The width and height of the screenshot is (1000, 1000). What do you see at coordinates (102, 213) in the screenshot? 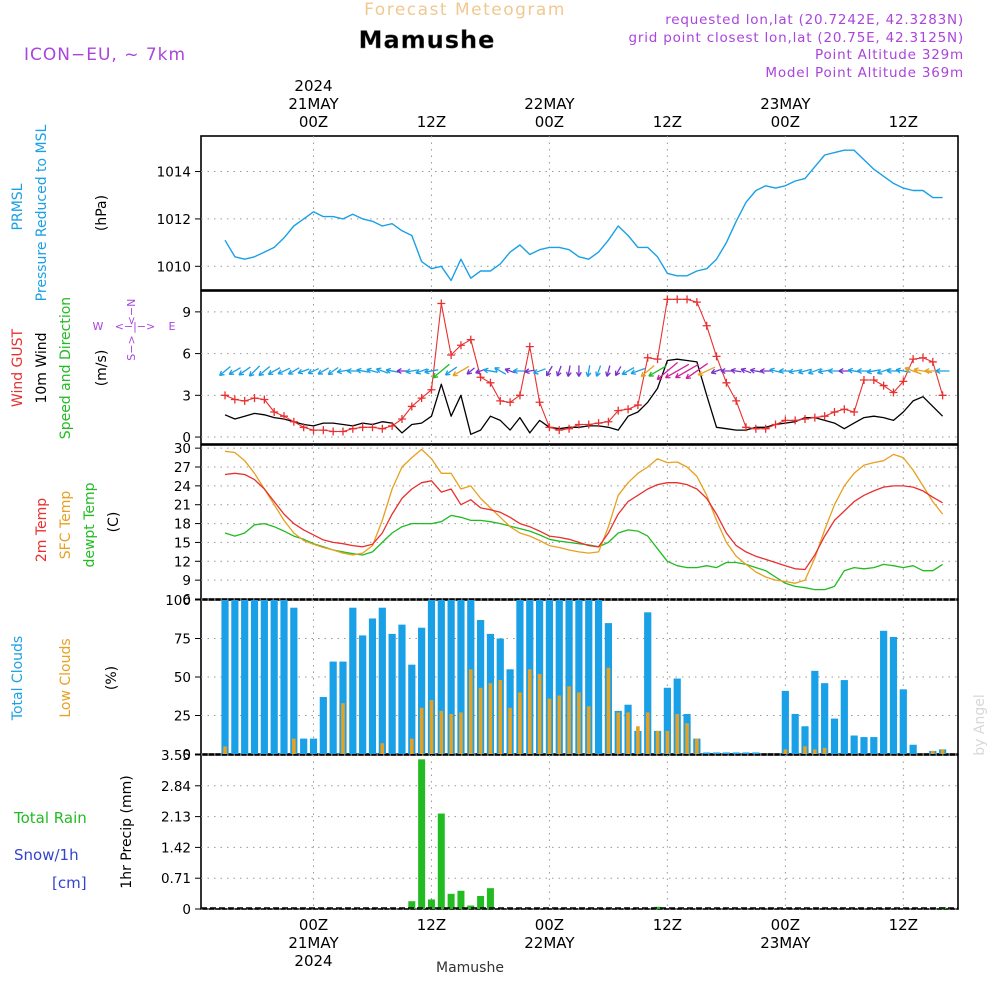
I see `pressure-unit: (hPa)` at bounding box center [102, 213].